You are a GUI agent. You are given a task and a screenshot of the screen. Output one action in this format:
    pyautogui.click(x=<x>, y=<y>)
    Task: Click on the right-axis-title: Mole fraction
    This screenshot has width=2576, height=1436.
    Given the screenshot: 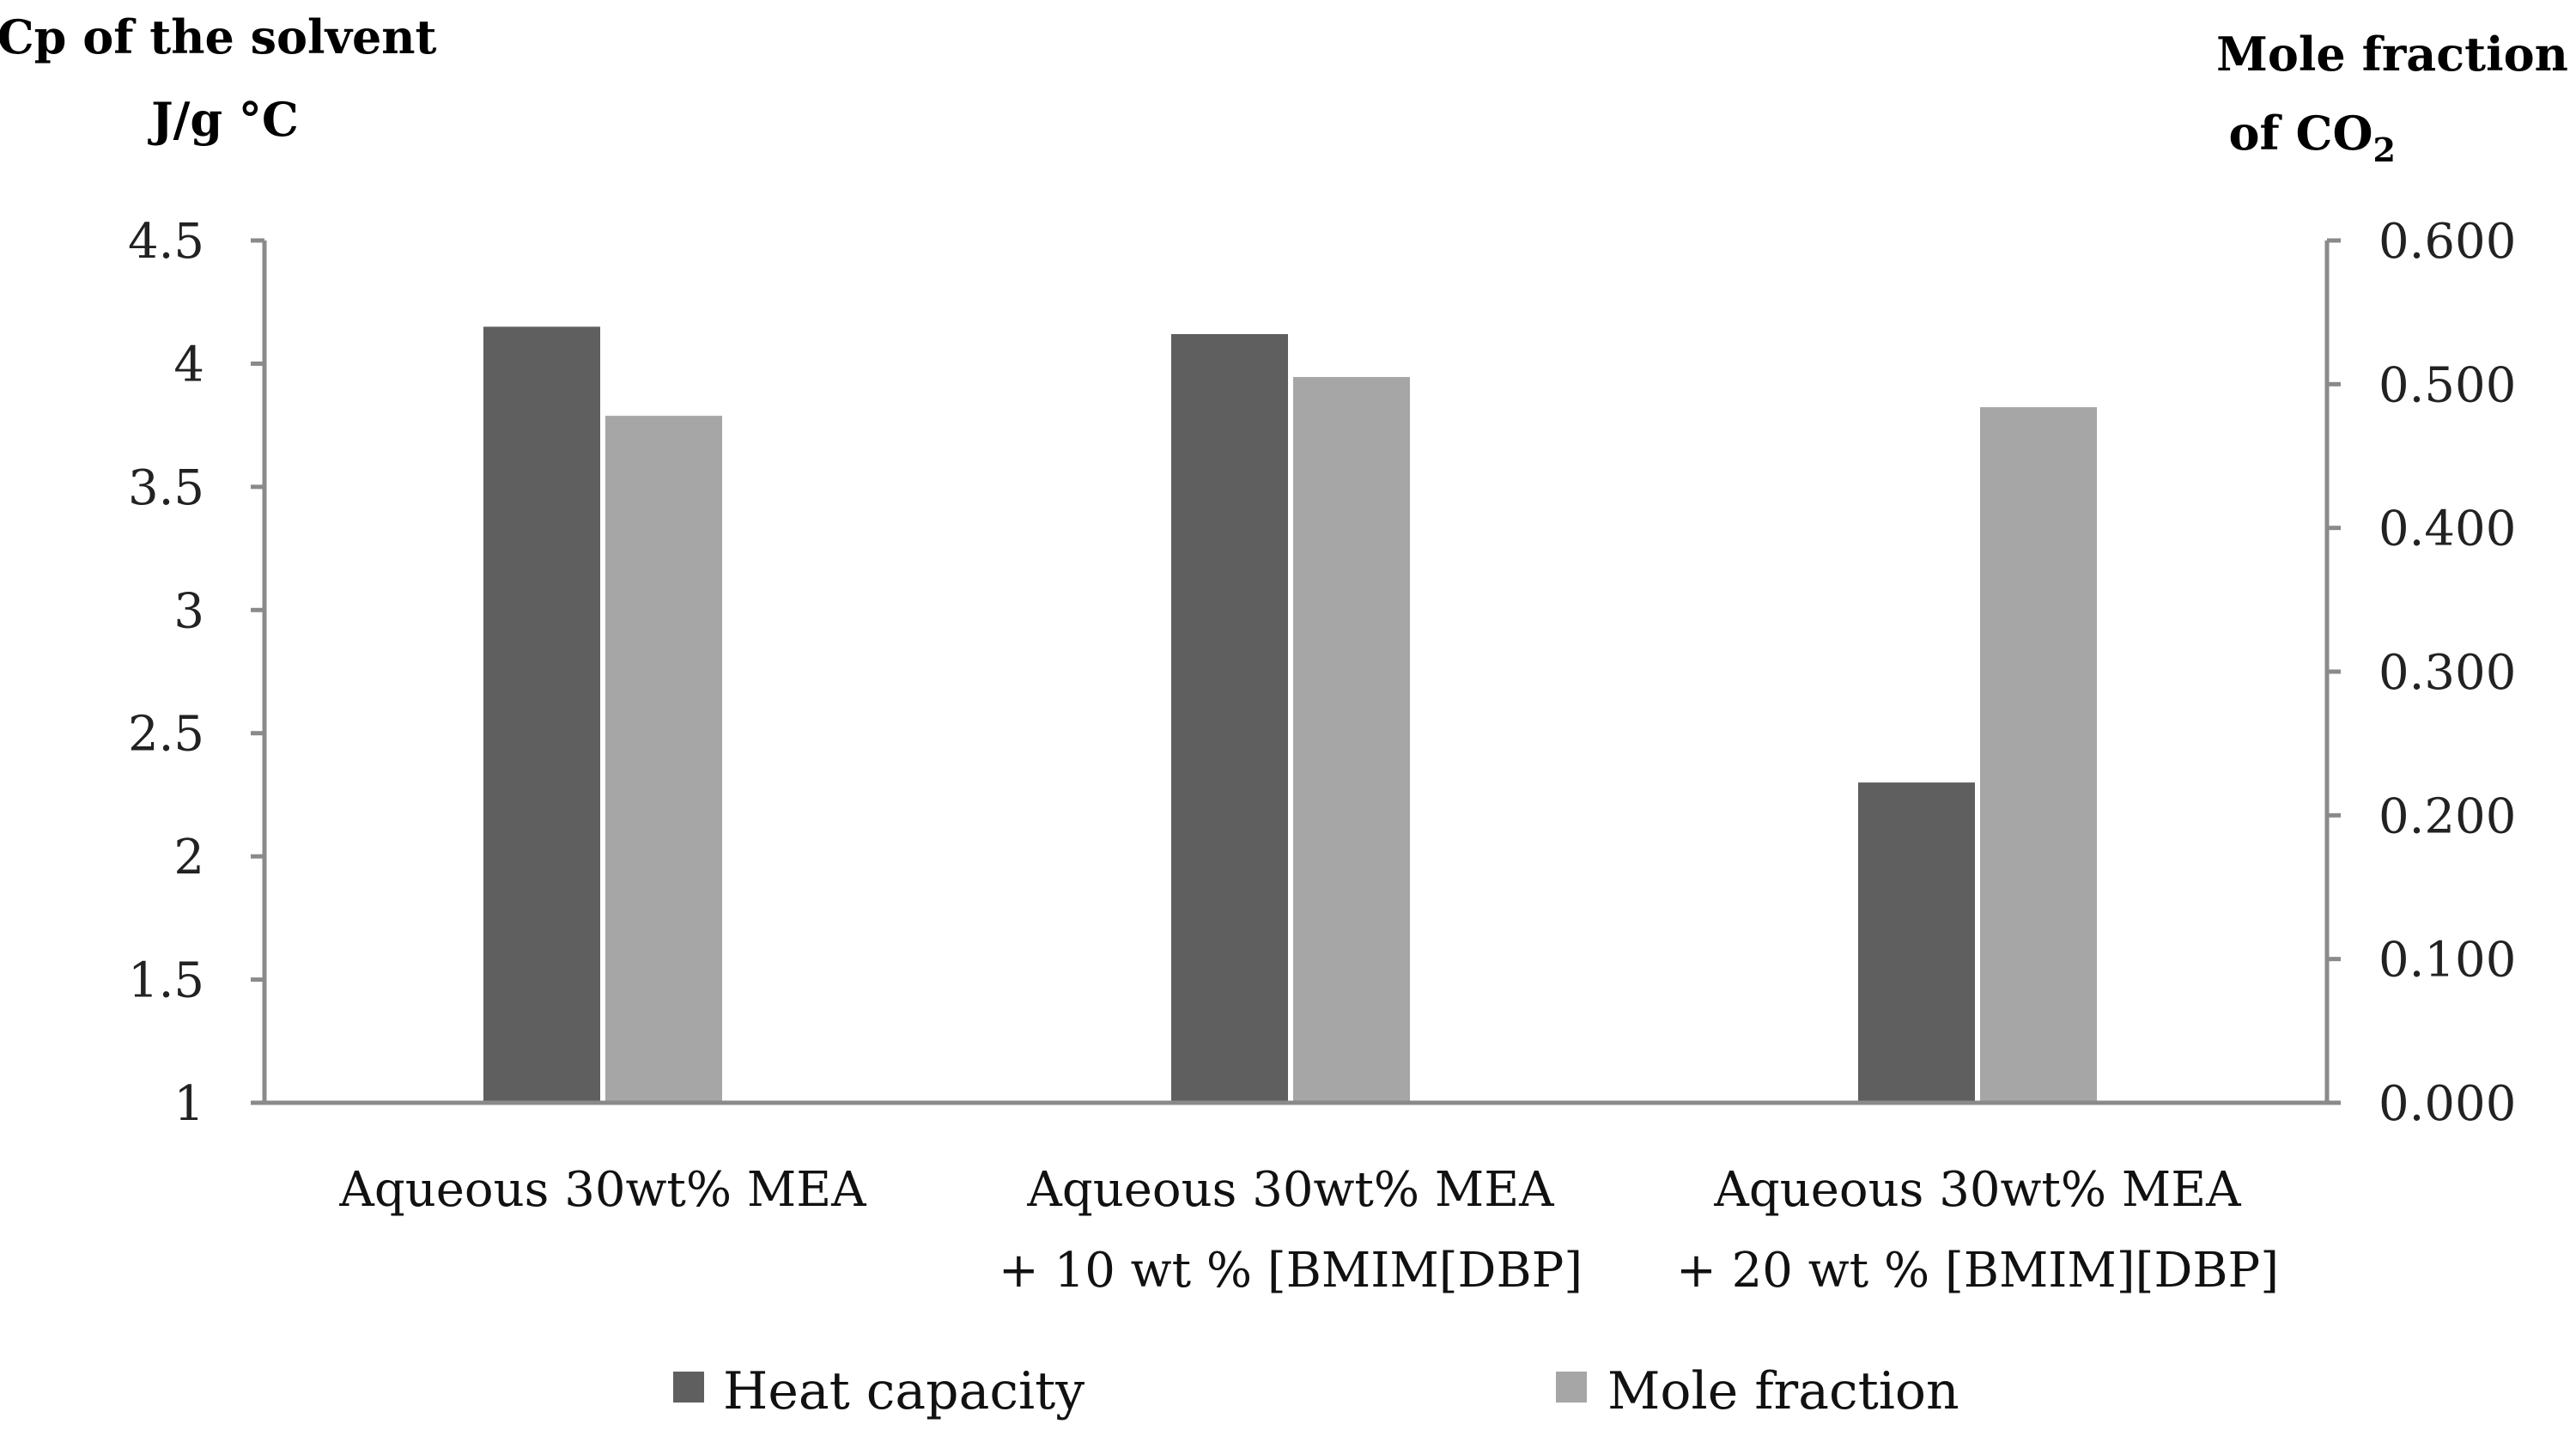 What is the action you would take?
    pyautogui.click(x=2392, y=54)
    